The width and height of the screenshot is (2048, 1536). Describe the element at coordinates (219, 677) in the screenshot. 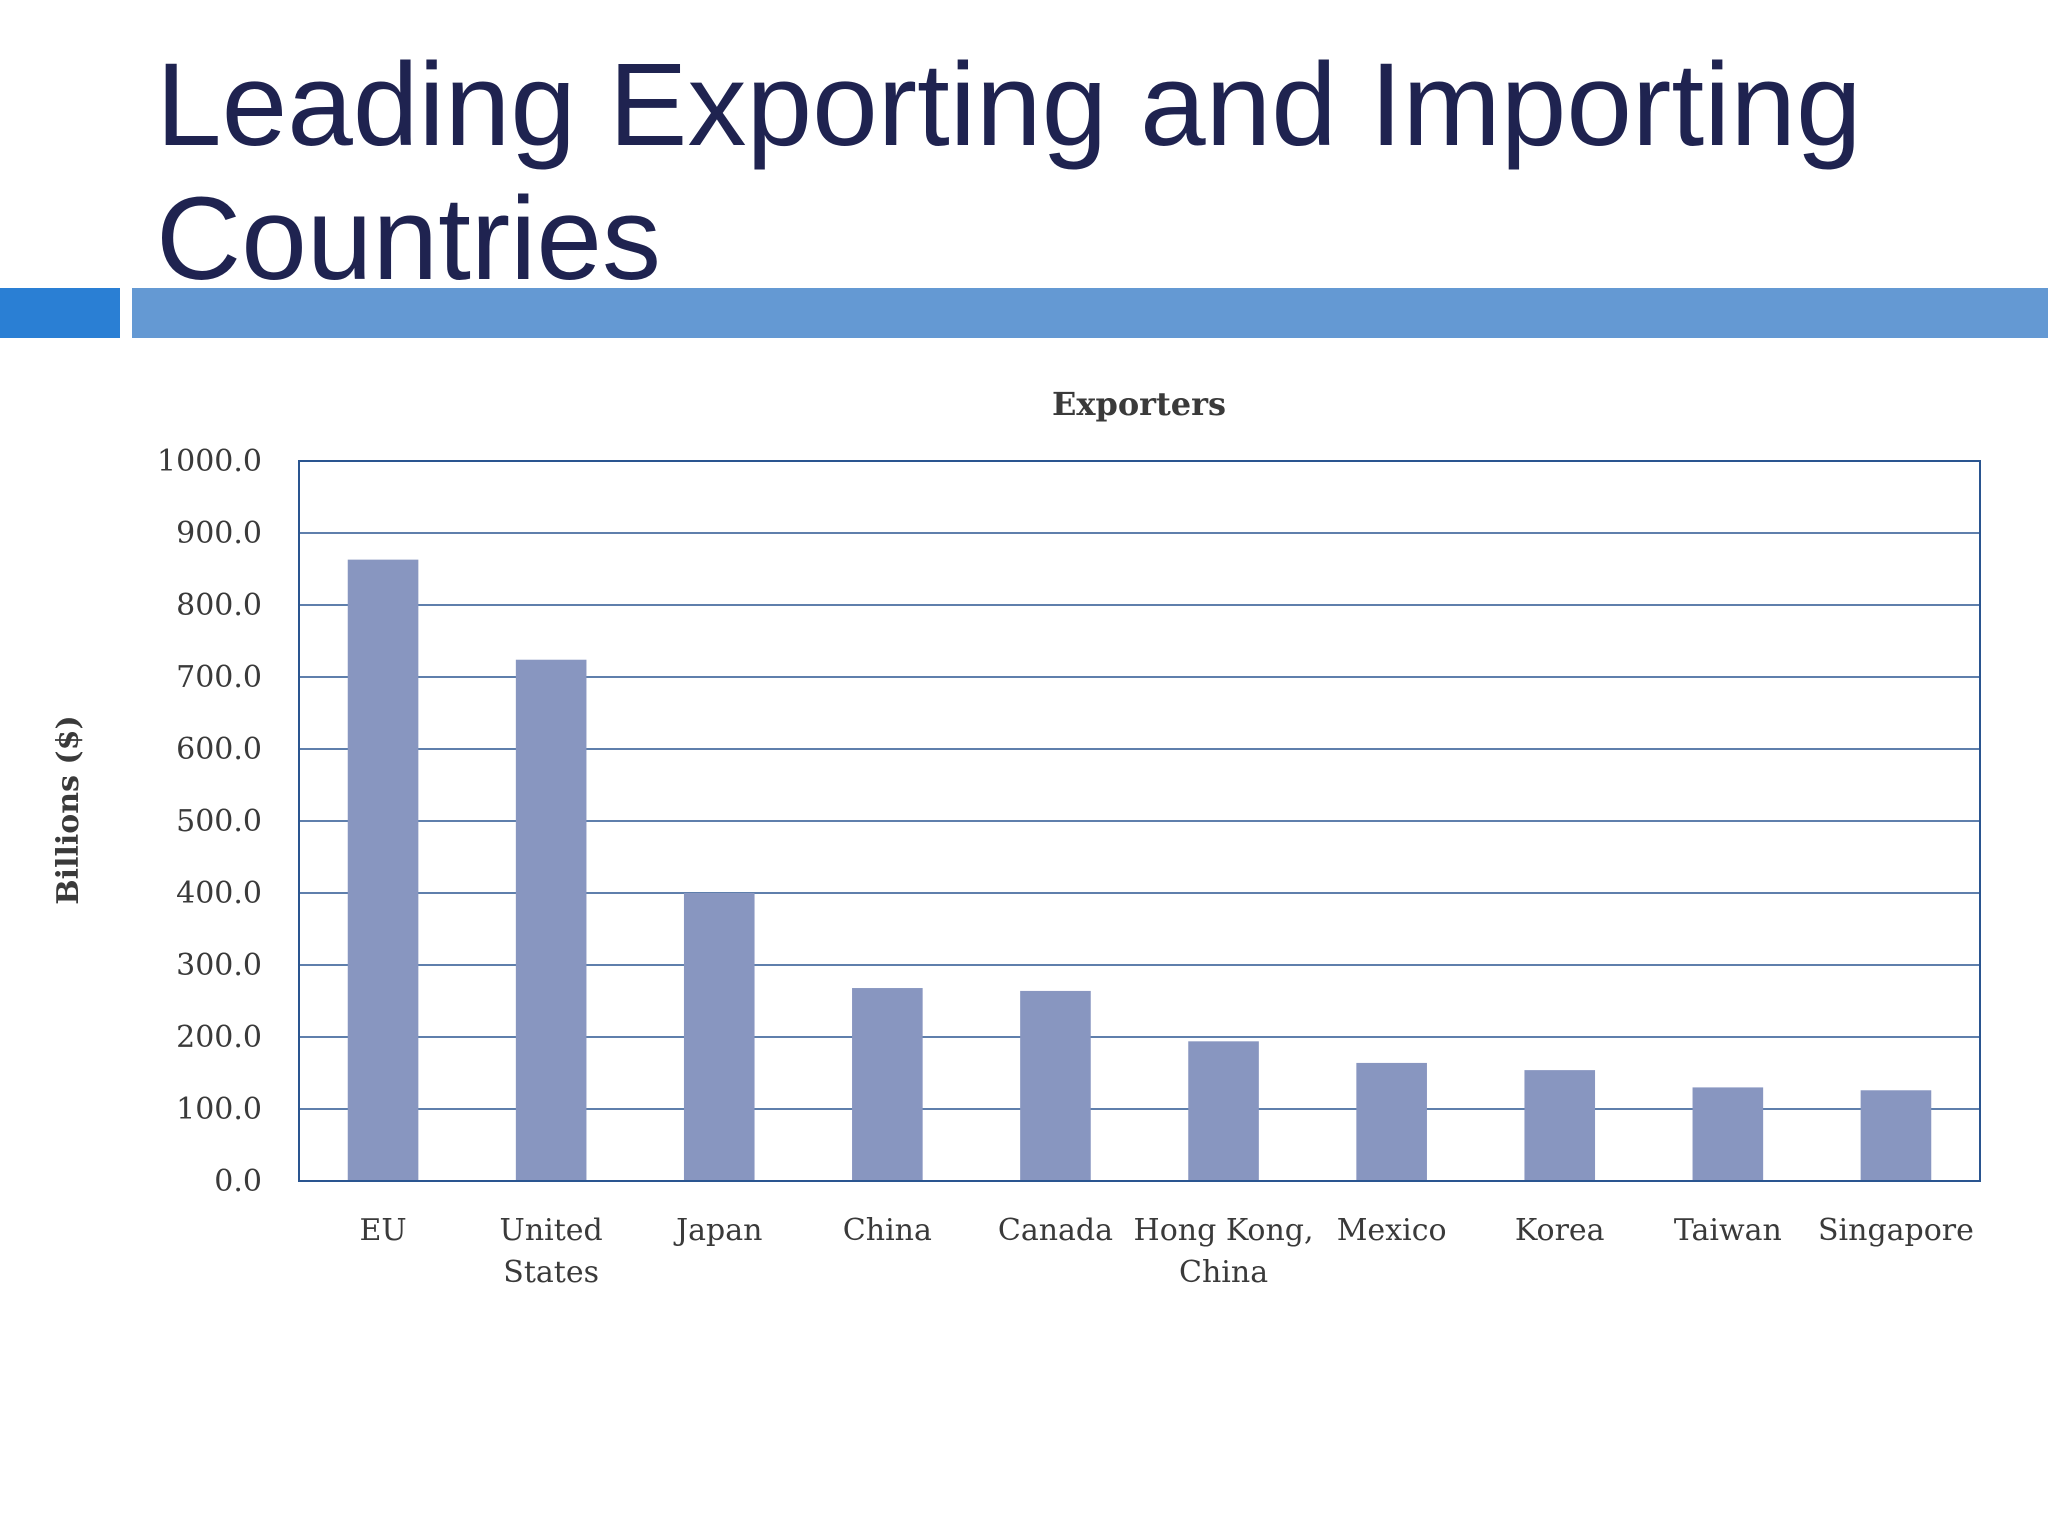

I see `y-tick-label: 700.0` at that location.